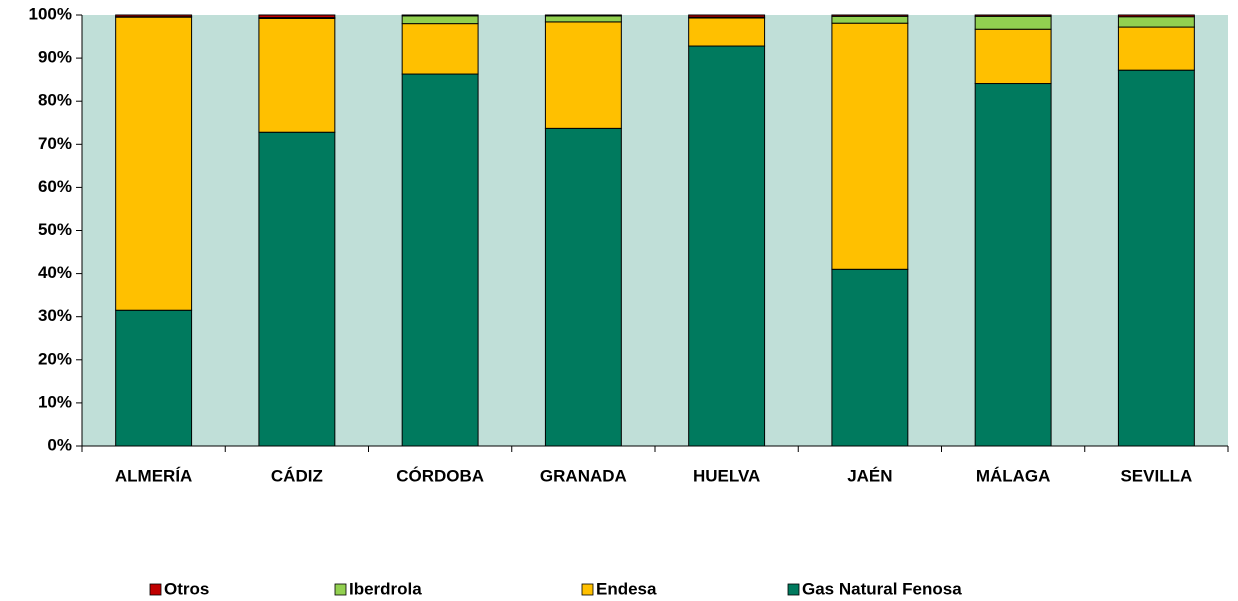 The image size is (1238, 601). What do you see at coordinates (882, 588) in the screenshot?
I see `legend-label: Gas Natural Fenosa` at bounding box center [882, 588].